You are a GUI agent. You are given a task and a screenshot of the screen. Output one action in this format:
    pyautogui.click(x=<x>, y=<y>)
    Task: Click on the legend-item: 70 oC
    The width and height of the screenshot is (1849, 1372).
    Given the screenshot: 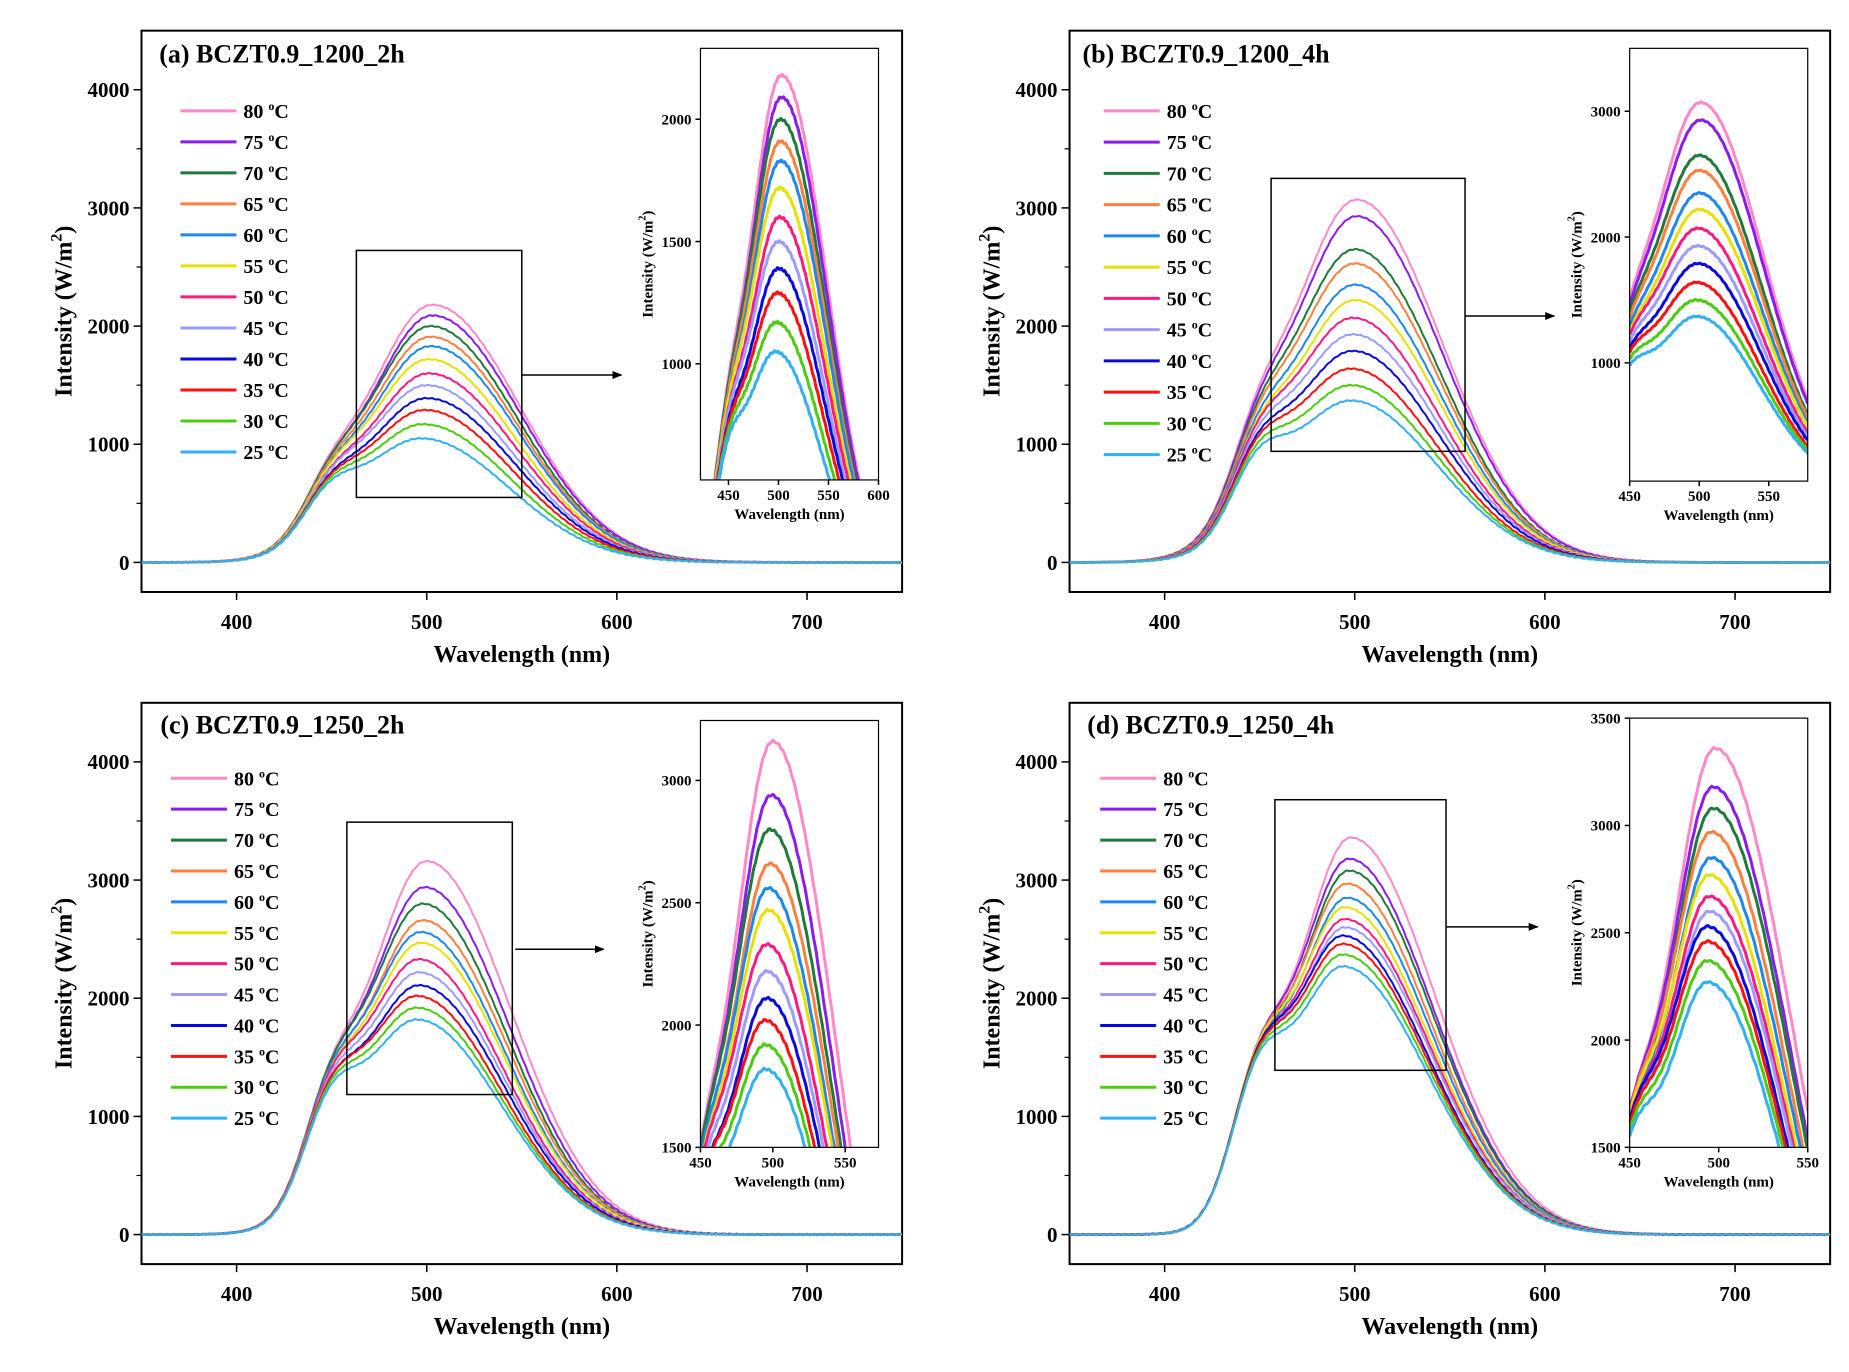 What is the action you would take?
    pyautogui.click(x=224, y=840)
    